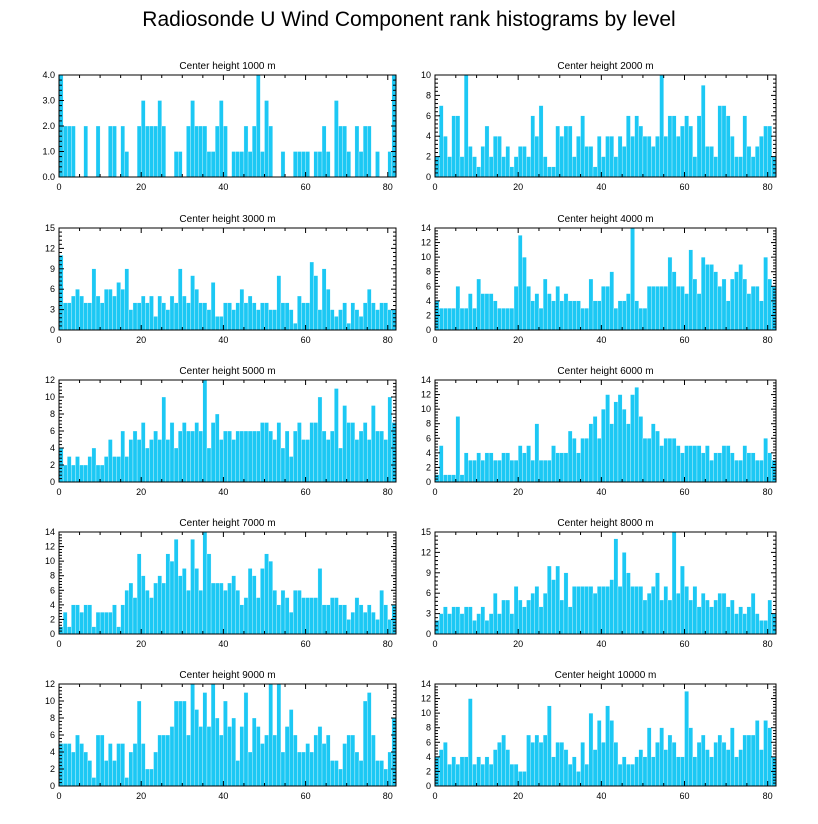 This screenshot has height=824, width=818. What do you see at coordinates (426, 257) in the screenshot?
I see `y-tick-label: 10` at bounding box center [426, 257].